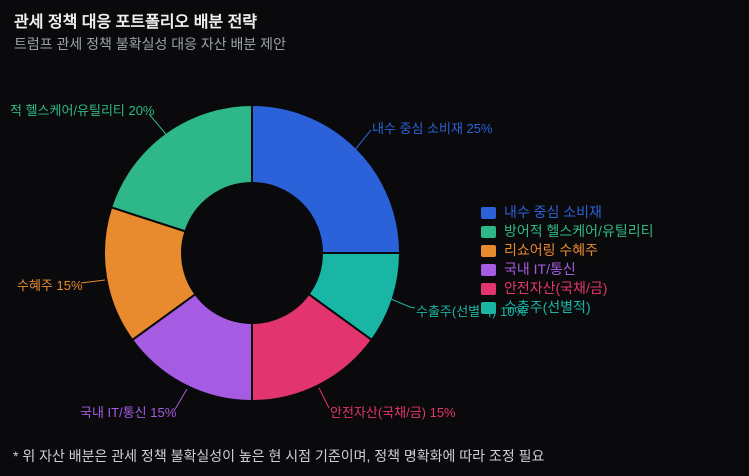 This screenshot has height=476, width=749. I want to click on legend-label-selective-exporters: 수출주(선별적), so click(547, 307).